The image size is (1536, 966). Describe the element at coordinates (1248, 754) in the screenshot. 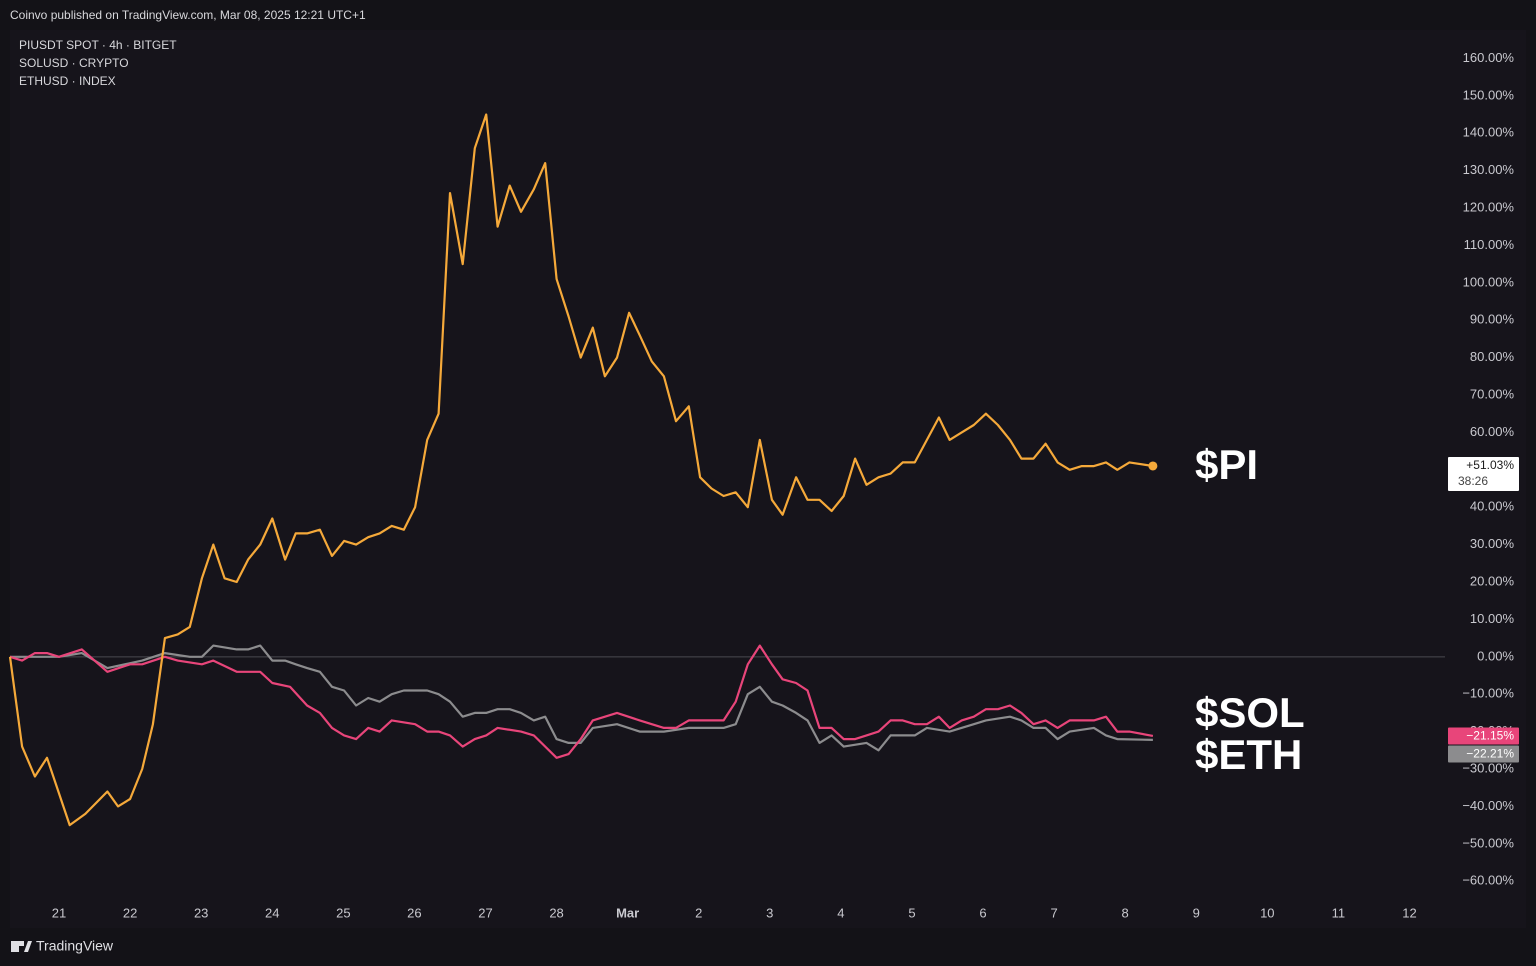

I see `annotation: $ETH` at that location.